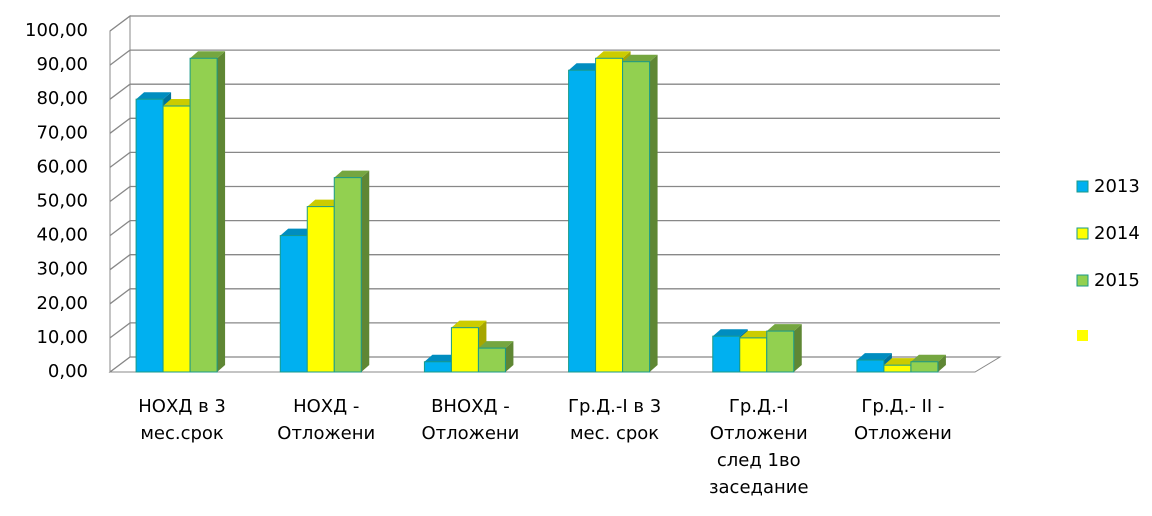  What do you see at coordinates (1117, 280) in the screenshot?
I see `legend-label: 2015` at bounding box center [1117, 280].